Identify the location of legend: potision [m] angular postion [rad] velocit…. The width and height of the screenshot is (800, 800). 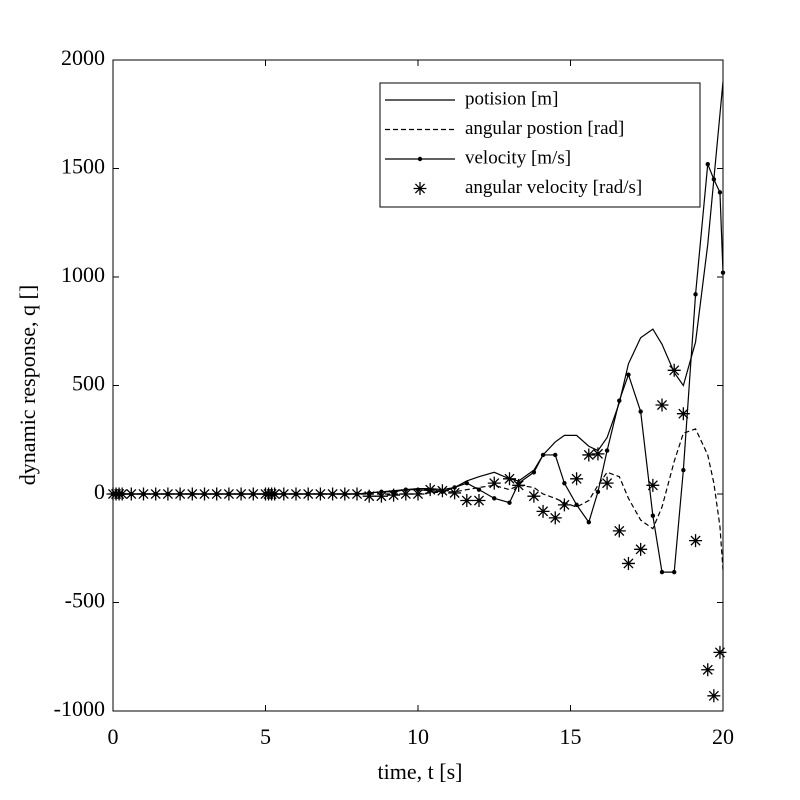
(540, 145).